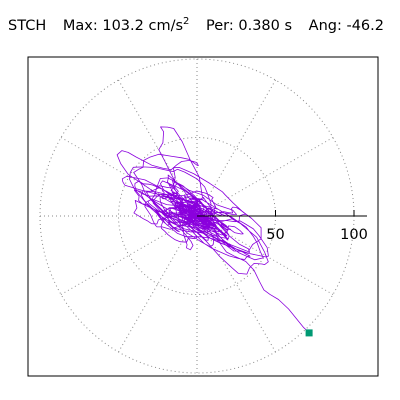 The image size is (400, 400). What do you see at coordinates (27, 26) in the screenshot?
I see `station-label: STCH` at bounding box center [27, 26].